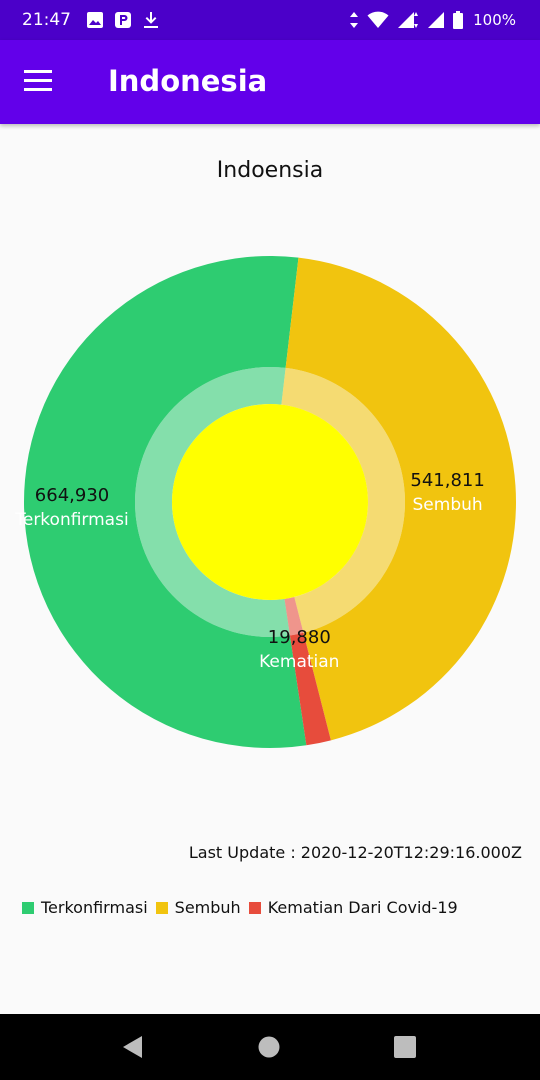 The height and width of the screenshot is (1080, 540). I want to click on legend-suffix: Dari Covid-19, so click(403, 907).